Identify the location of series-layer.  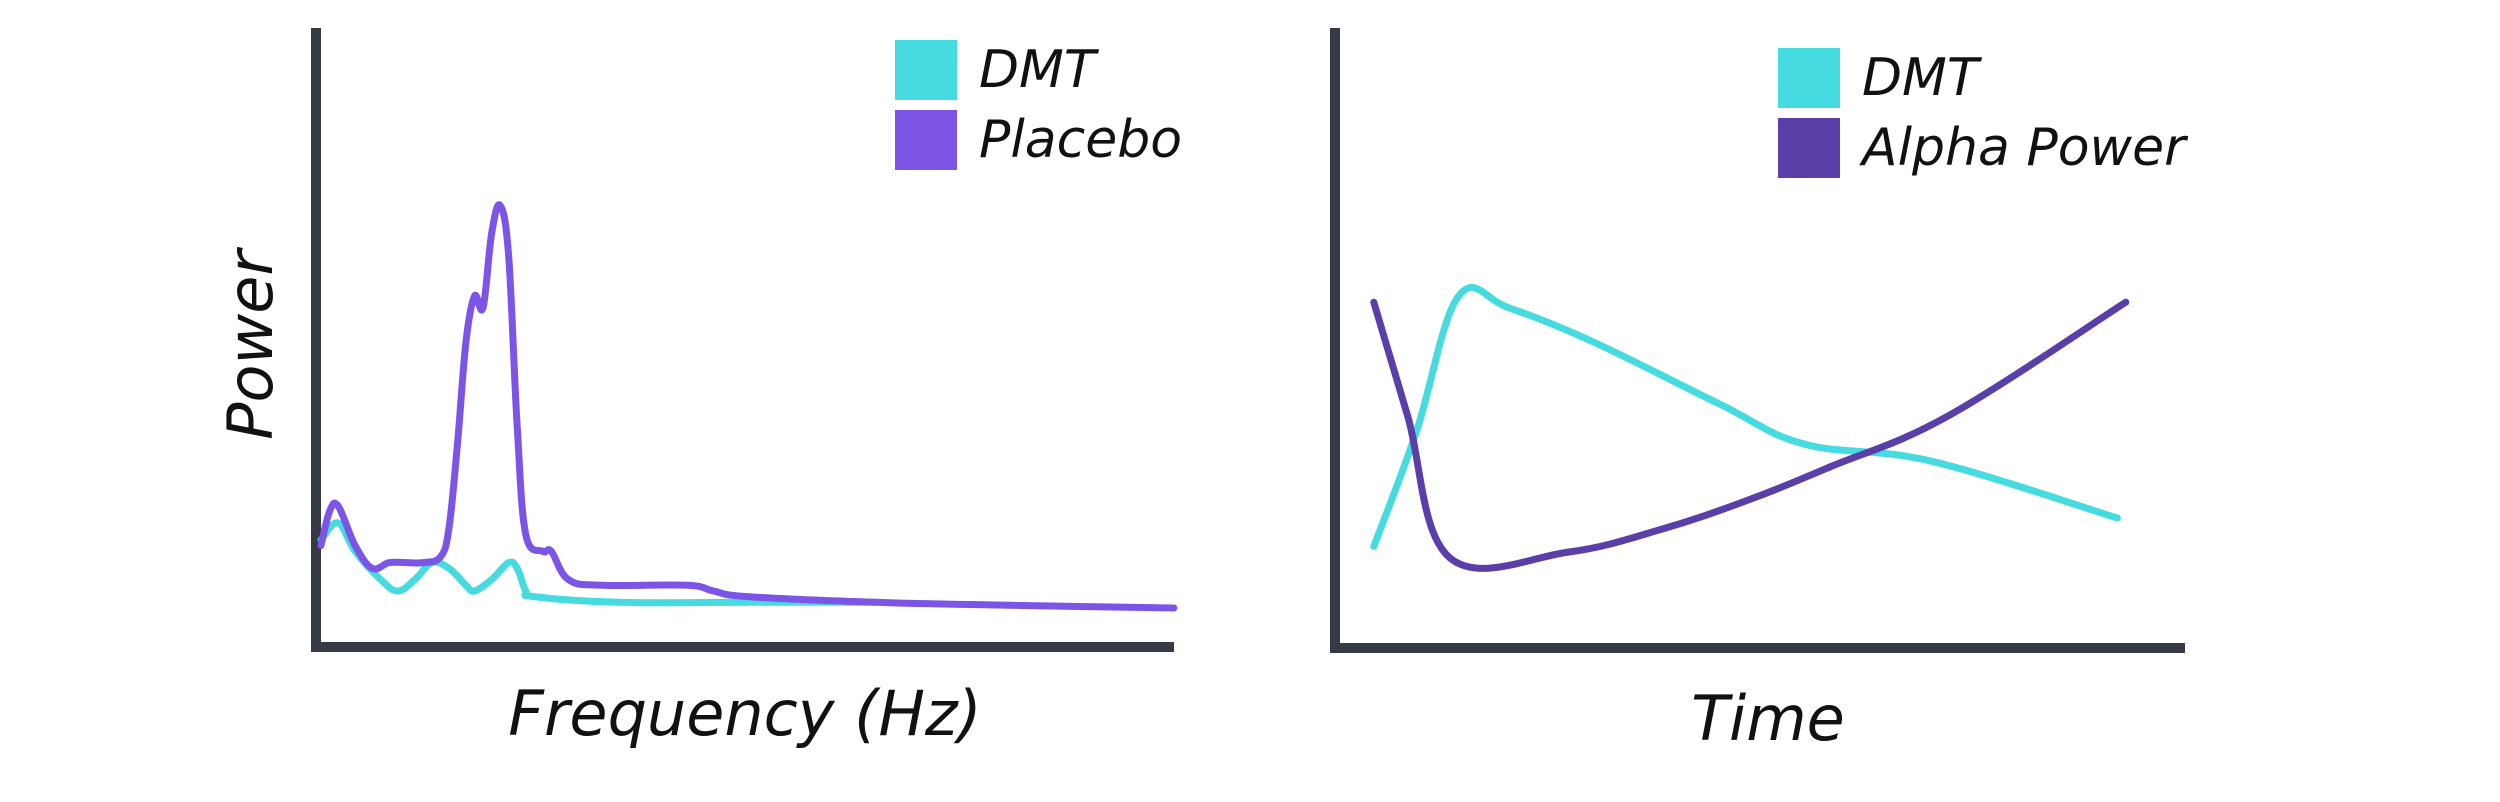
(1750, 428).